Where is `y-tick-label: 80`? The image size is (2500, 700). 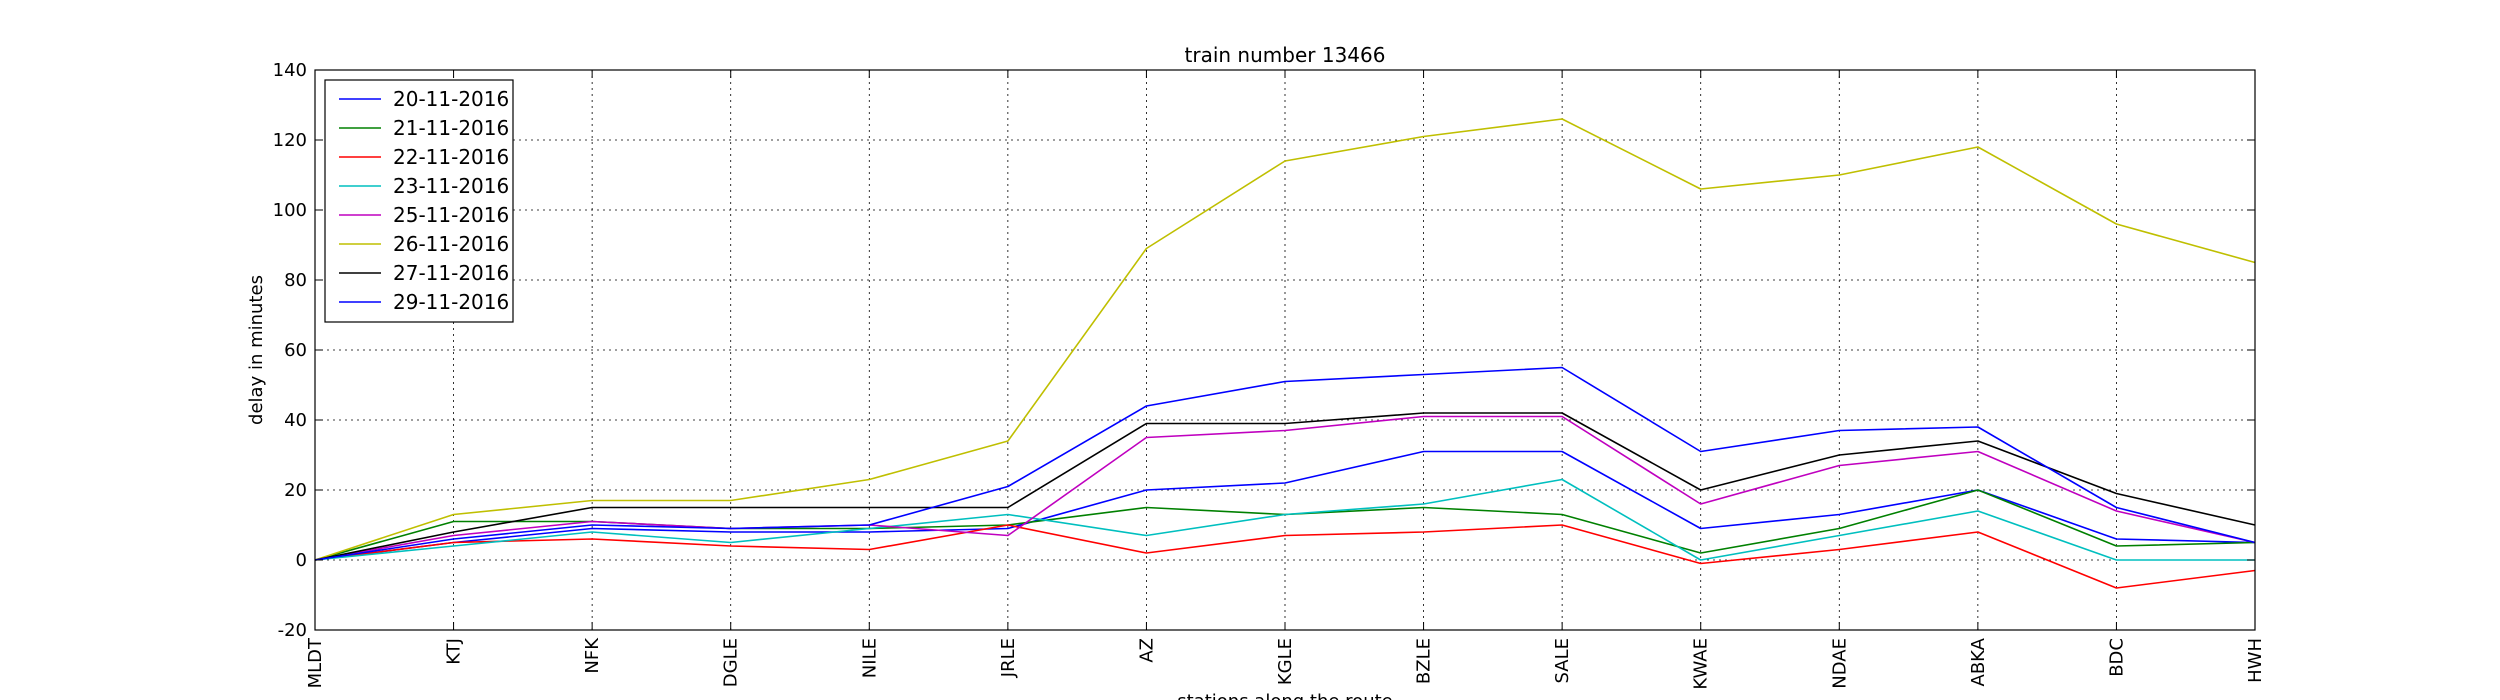 y-tick-label: 80 is located at coordinates (295, 280).